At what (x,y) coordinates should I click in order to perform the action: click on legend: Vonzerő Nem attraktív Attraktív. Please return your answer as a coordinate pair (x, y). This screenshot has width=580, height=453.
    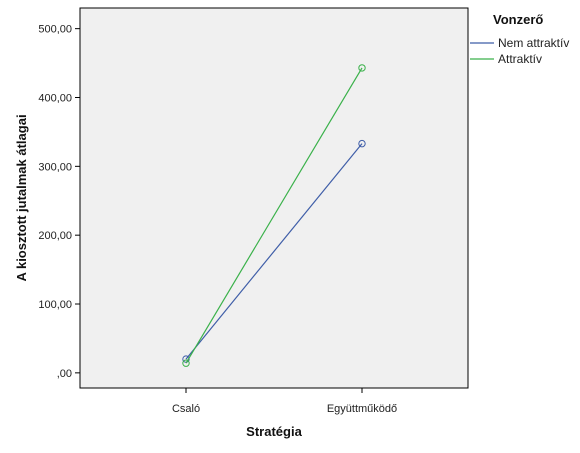
    Looking at the image, I should click on (519, 39).